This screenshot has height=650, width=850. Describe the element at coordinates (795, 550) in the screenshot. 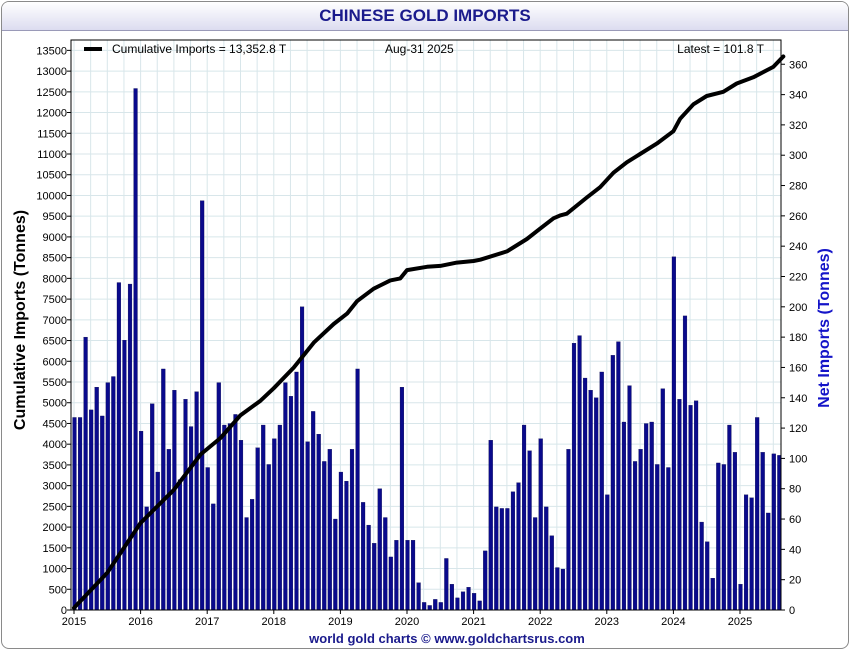

I see `right-tick-label: 40` at that location.